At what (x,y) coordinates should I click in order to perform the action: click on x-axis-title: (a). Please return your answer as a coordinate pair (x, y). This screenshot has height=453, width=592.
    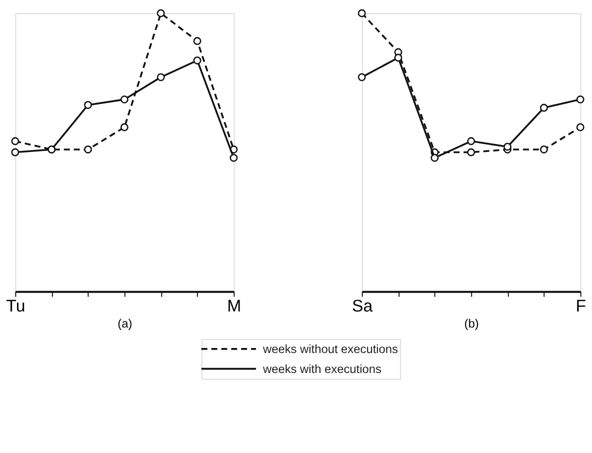
    Looking at the image, I should click on (125, 323).